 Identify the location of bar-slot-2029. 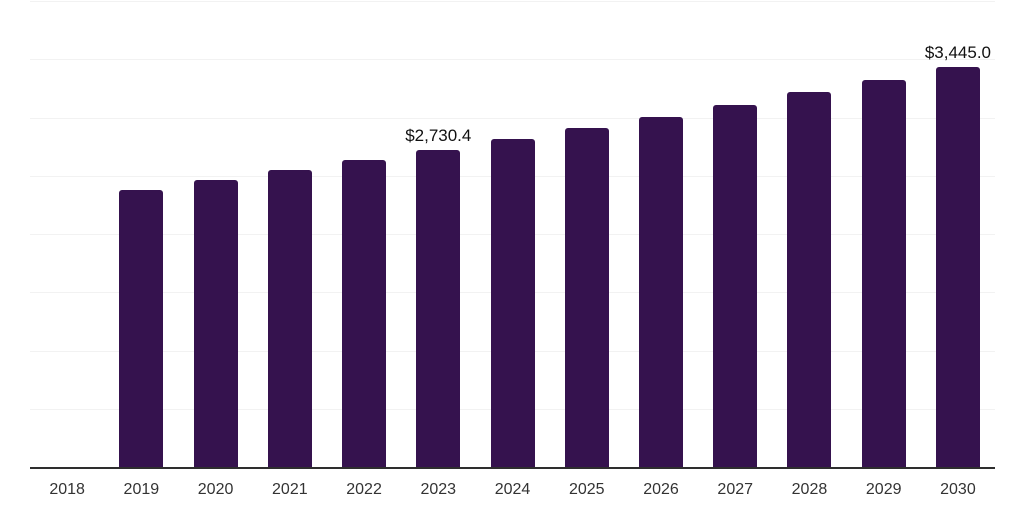
(884, 235).